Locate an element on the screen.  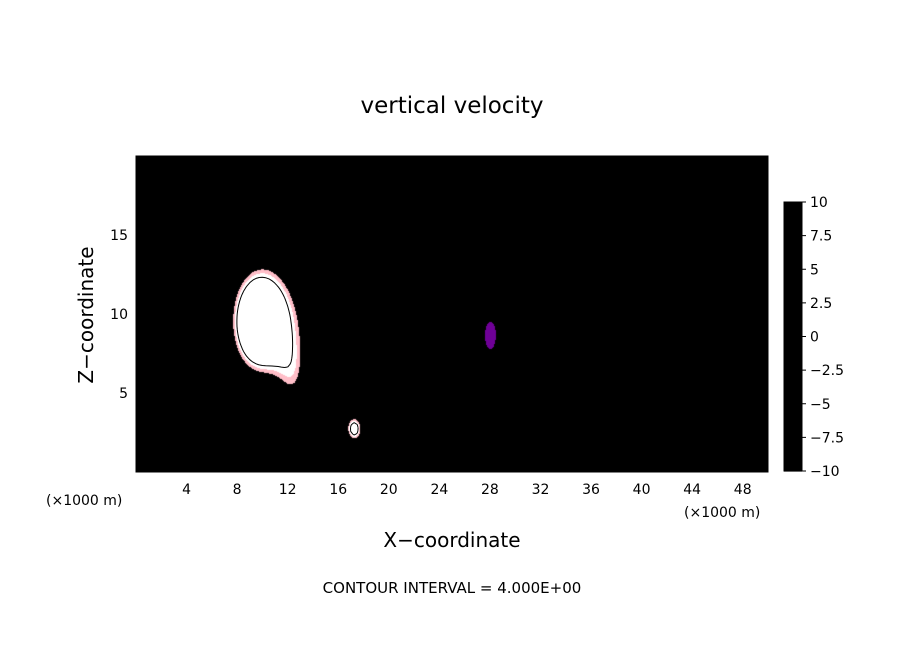
colorbar-label: −2.5 is located at coordinates (827, 371).